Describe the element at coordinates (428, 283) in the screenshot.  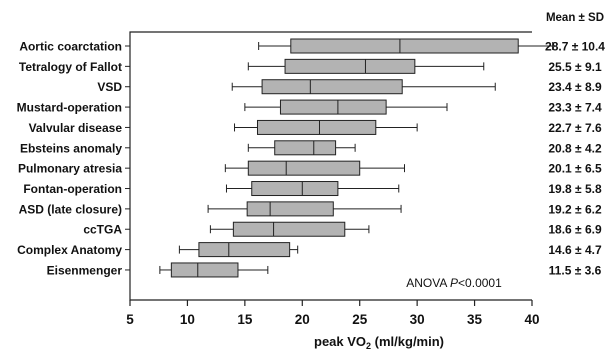
I see `anova-label: ANOVA` at that location.